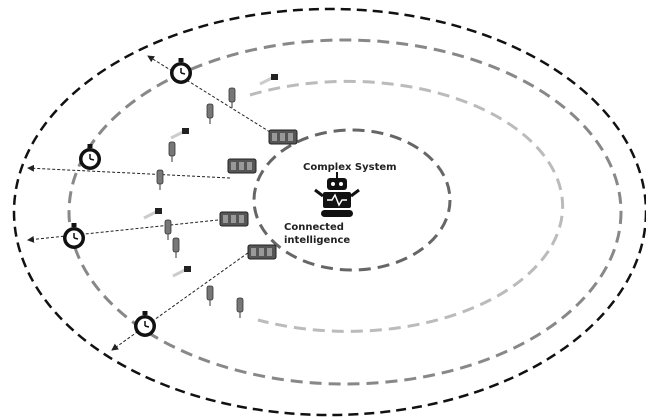 This screenshot has width=646, height=419. What do you see at coordinates (350, 167) in the screenshot?
I see `complex-system-label: Complex System` at bounding box center [350, 167].